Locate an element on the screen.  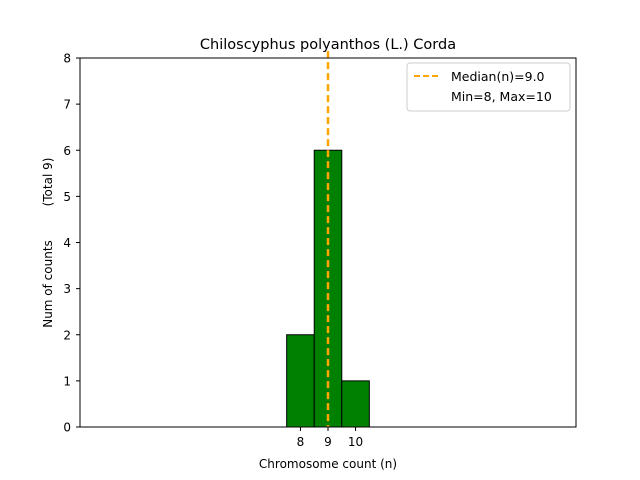
y-axis-total-label: (Total 9) is located at coordinates (48, 182).